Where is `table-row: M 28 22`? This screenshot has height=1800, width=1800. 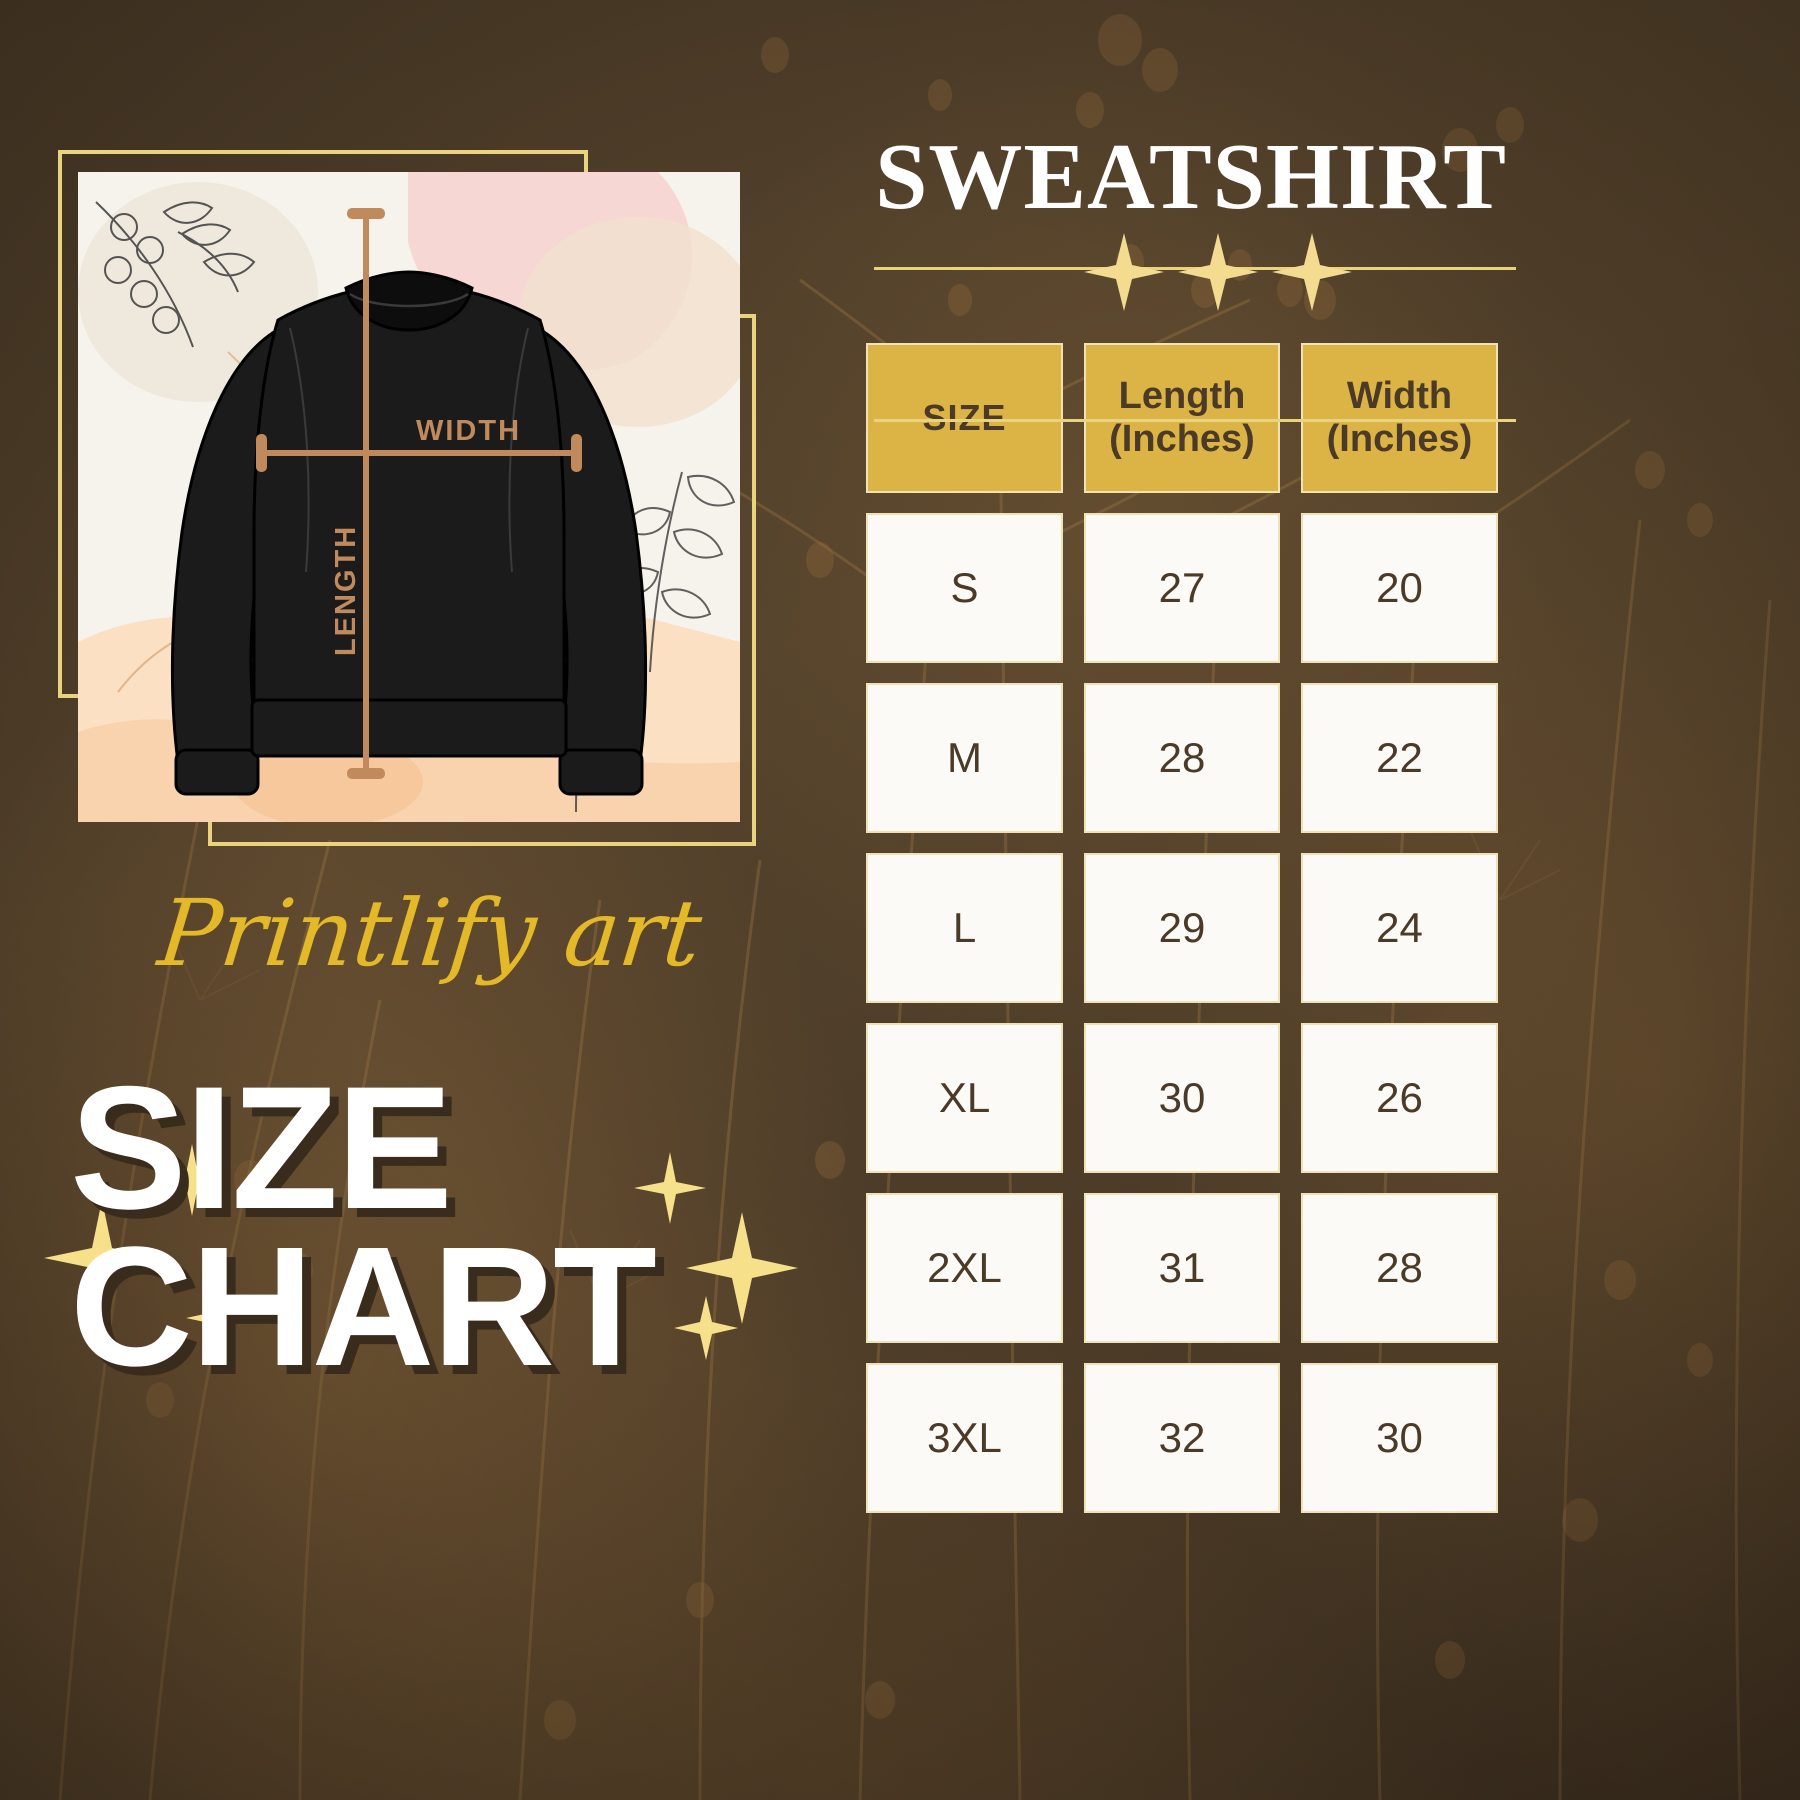
table-row: M 28 22 is located at coordinates (1191, 757).